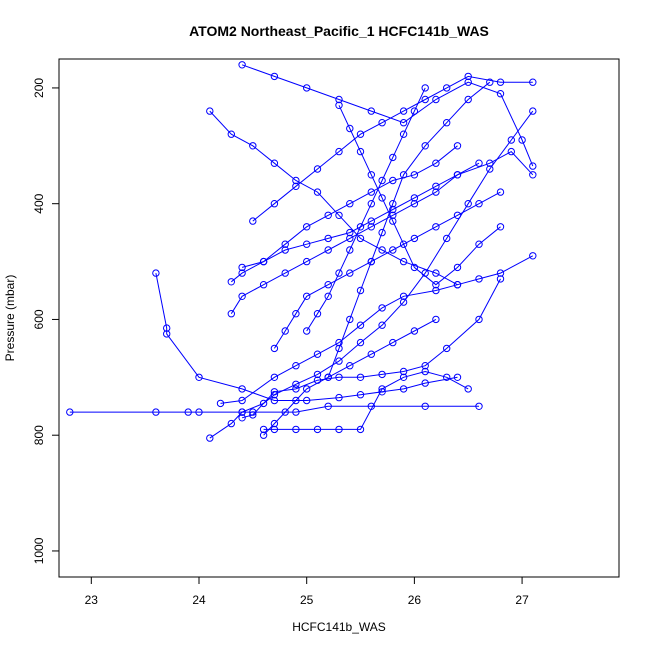  I want to click on y-tick-label: 200, so click(39, 88).